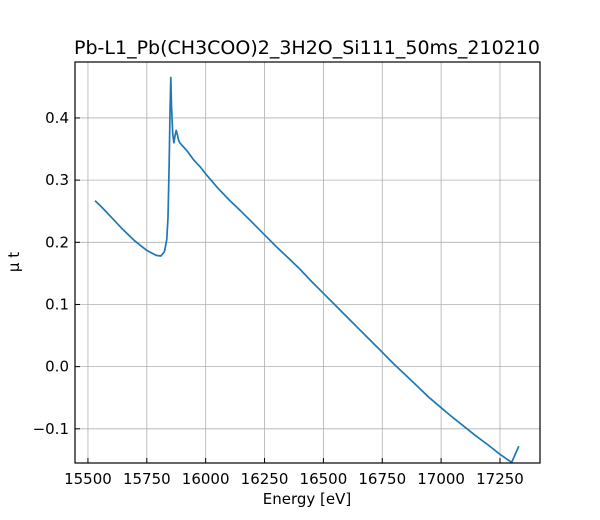 The height and width of the screenshot is (520, 600). Describe the element at coordinates (324, 479) in the screenshot. I see `x-tick-label: 16500` at that location.